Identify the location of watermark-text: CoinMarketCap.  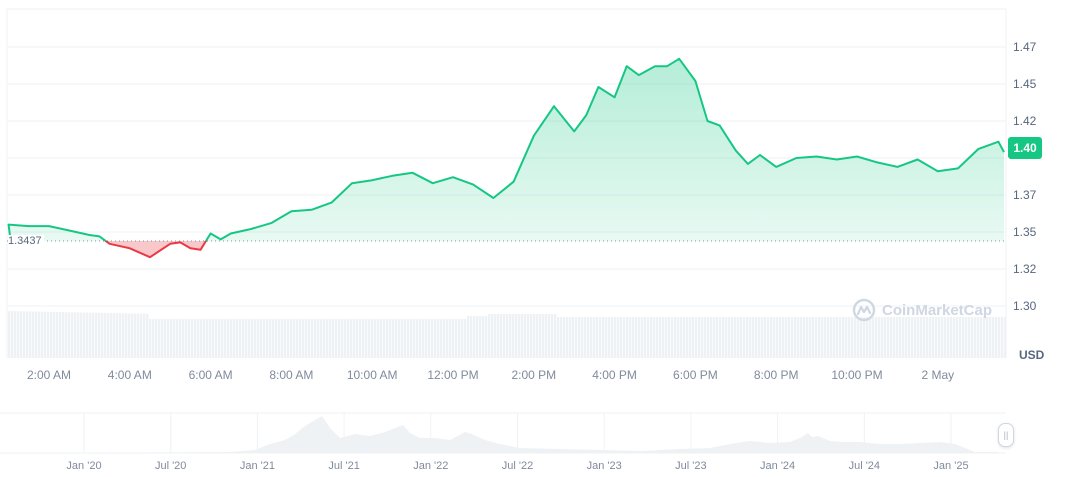
(937, 310).